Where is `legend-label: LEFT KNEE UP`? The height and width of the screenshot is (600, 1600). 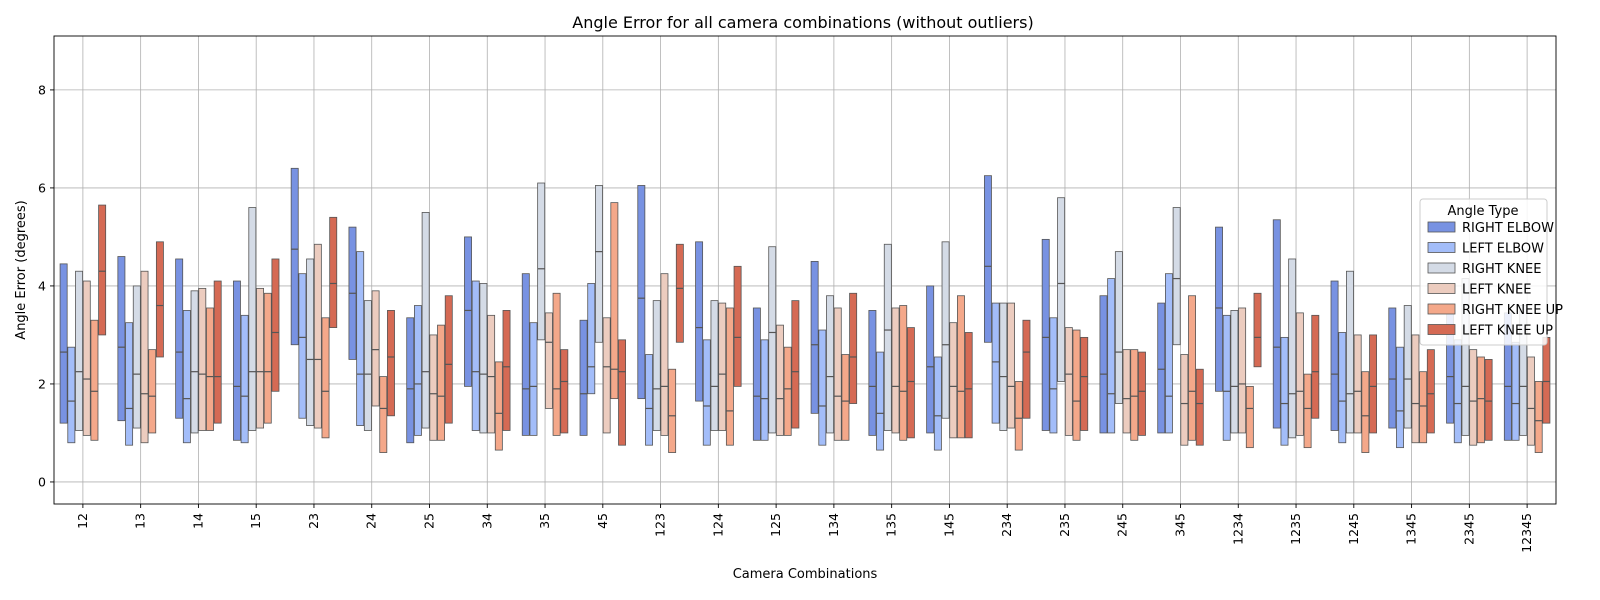 legend-label: LEFT KNEE UP is located at coordinates (1507, 331).